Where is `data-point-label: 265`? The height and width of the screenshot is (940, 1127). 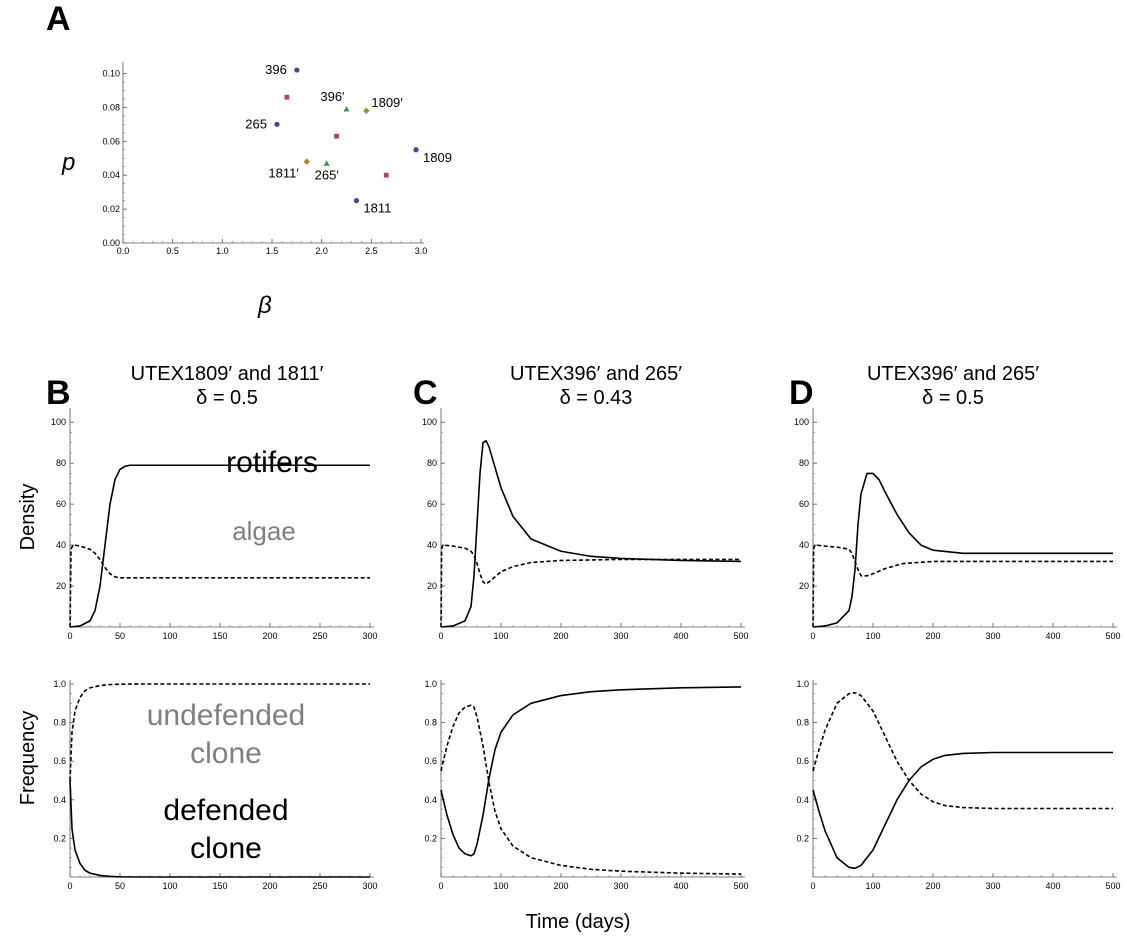
data-point-label: 265 is located at coordinates (256, 123).